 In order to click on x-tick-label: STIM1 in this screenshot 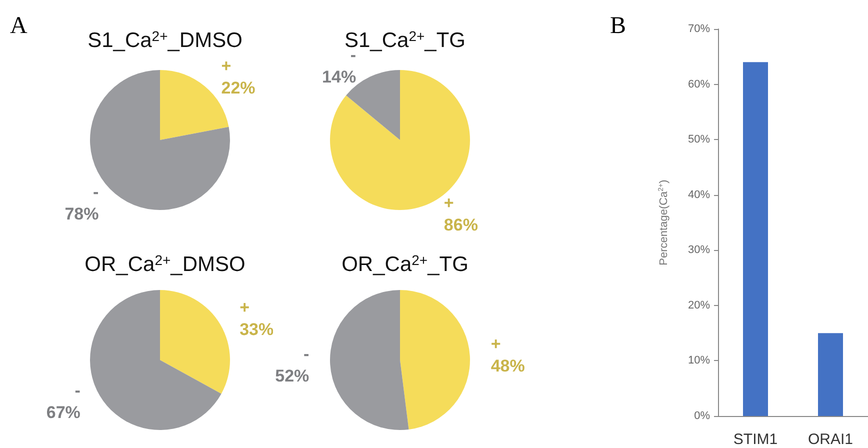, I will do `click(755, 439)`.